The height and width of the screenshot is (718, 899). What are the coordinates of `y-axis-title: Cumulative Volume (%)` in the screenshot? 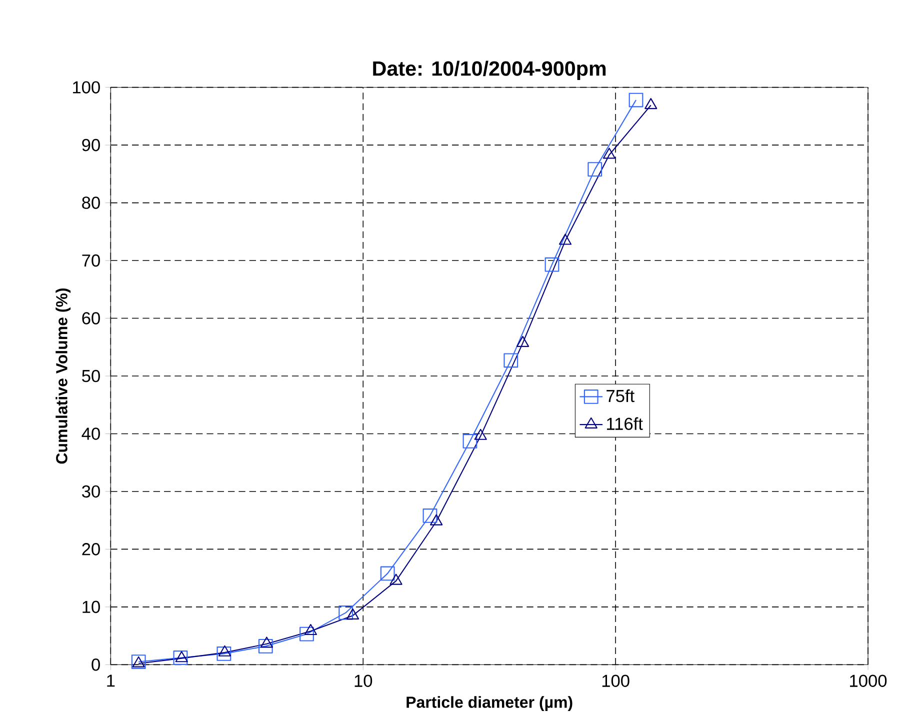 It's located at (63, 376).